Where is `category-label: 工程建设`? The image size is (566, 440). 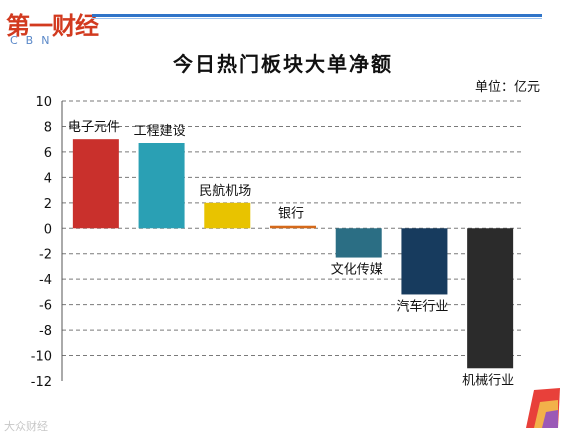 category-label: 工程建设 is located at coordinates (160, 131).